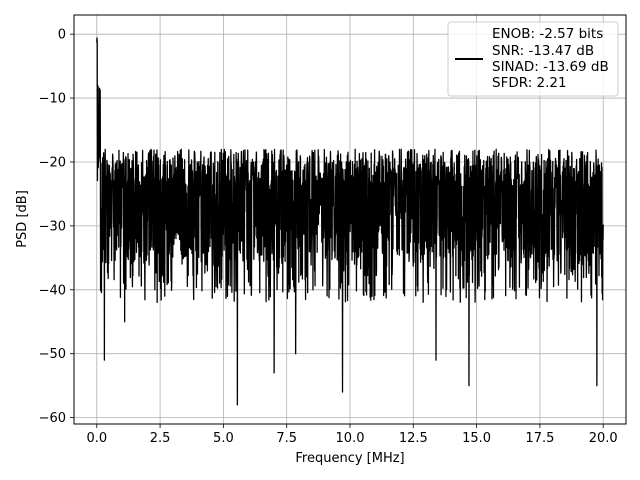 The width and height of the screenshot is (640, 480). Describe the element at coordinates (96, 438) in the screenshot. I see `x-tick-label: 0.0` at that location.